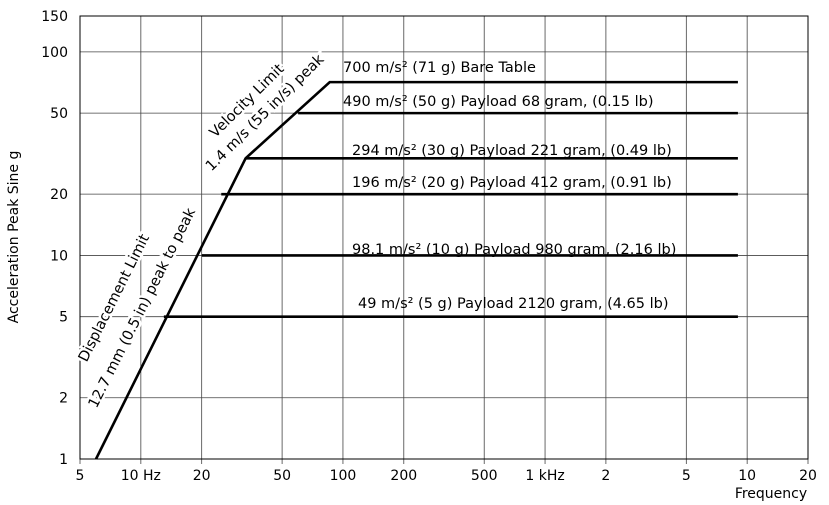 The width and height of the screenshot is (829, 505). I want to click on x-tick-label: 2, so click(605, 476).